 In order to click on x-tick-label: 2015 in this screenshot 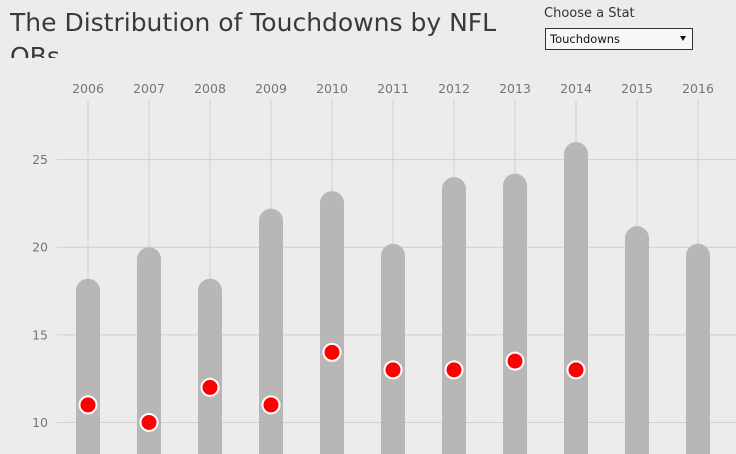, I will do `click(637, 88)`.